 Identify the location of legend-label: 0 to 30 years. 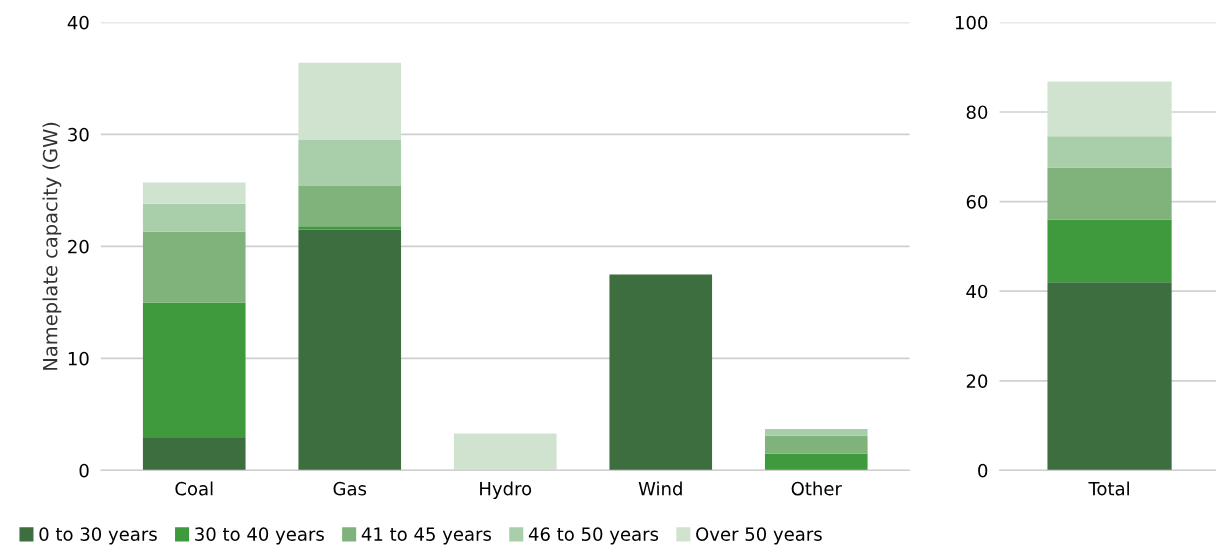
(98, 536).